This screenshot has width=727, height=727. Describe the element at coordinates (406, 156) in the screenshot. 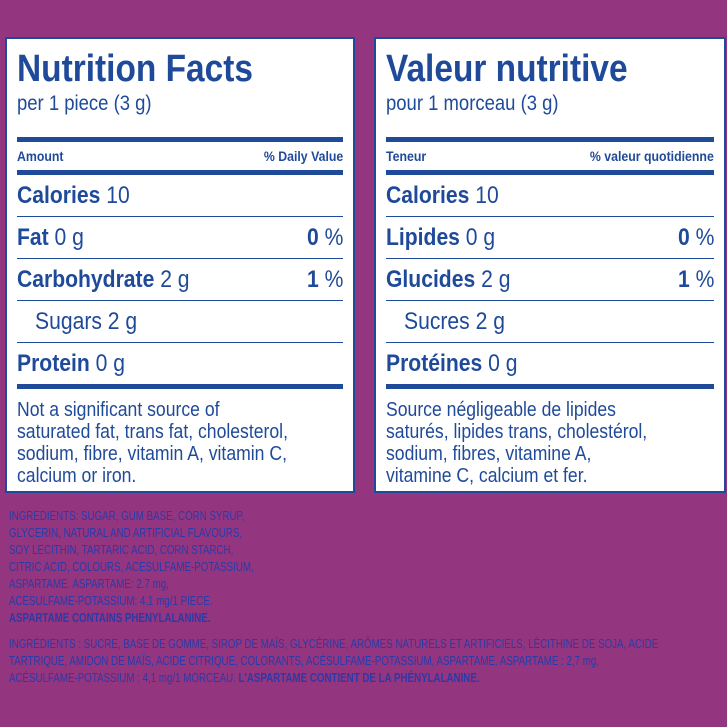

I see `amount-header: Teneur` at that location.